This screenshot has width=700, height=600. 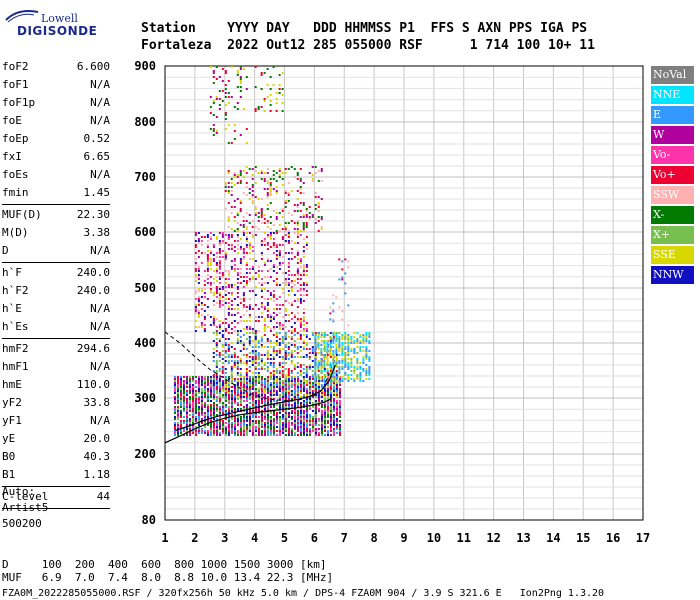 I want to click on y-tick-label: 600, so click(x=145, y=232).